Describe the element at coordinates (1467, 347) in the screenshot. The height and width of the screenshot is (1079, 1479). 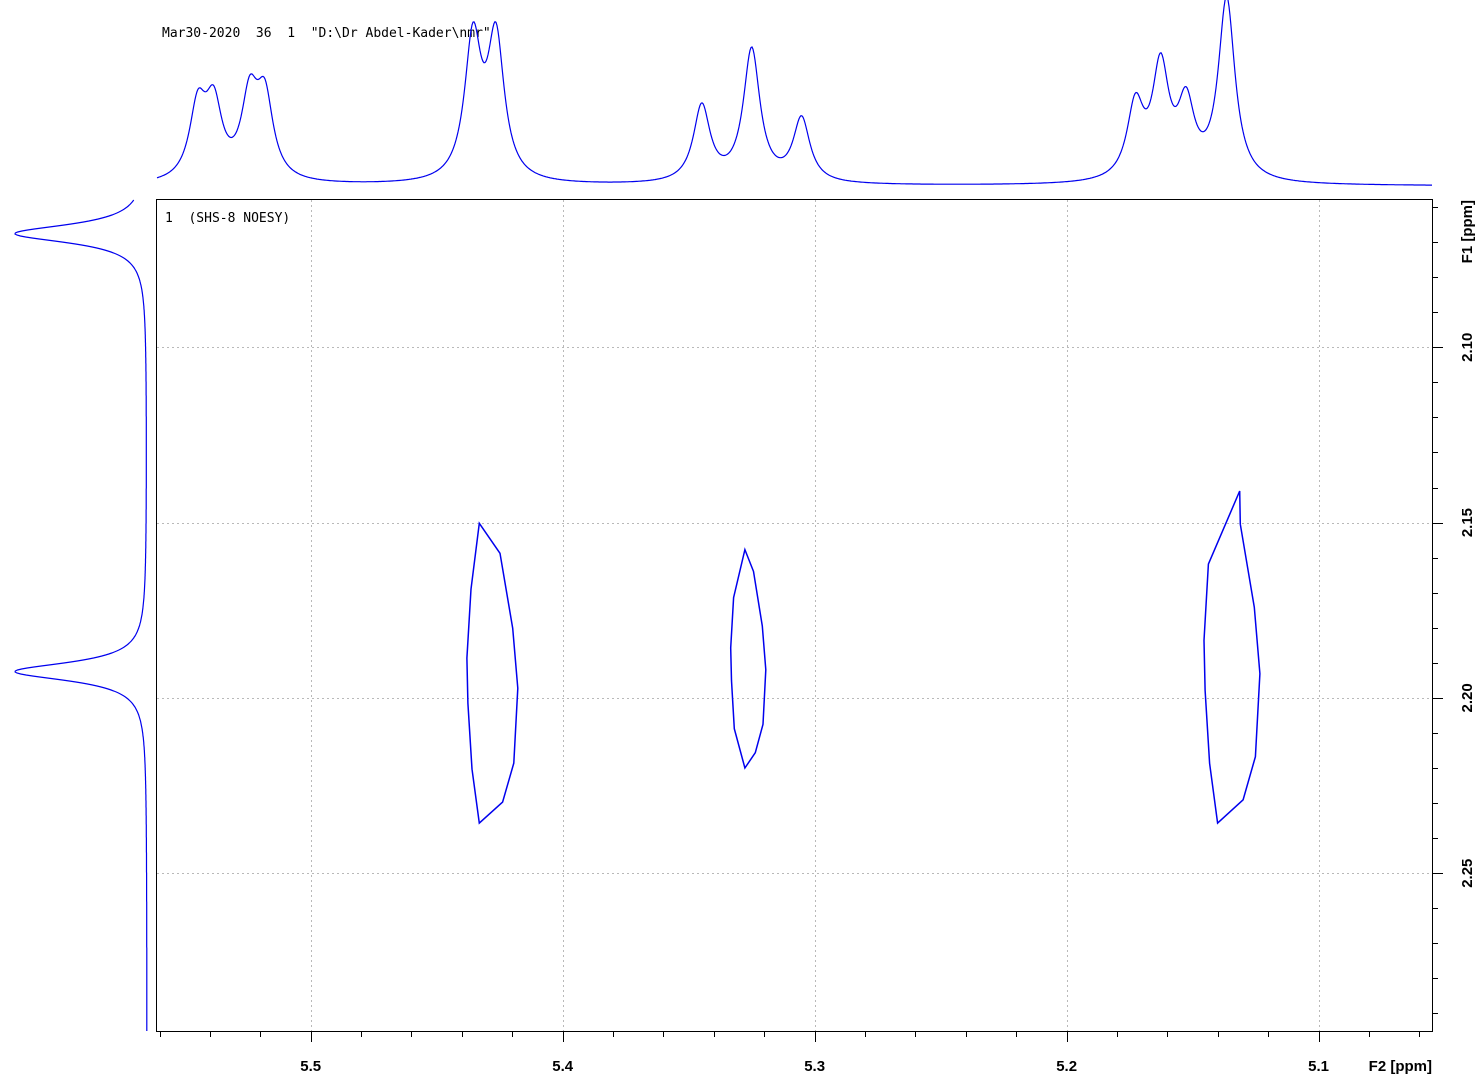
I see `y-tick-label: 2.10` at that location.